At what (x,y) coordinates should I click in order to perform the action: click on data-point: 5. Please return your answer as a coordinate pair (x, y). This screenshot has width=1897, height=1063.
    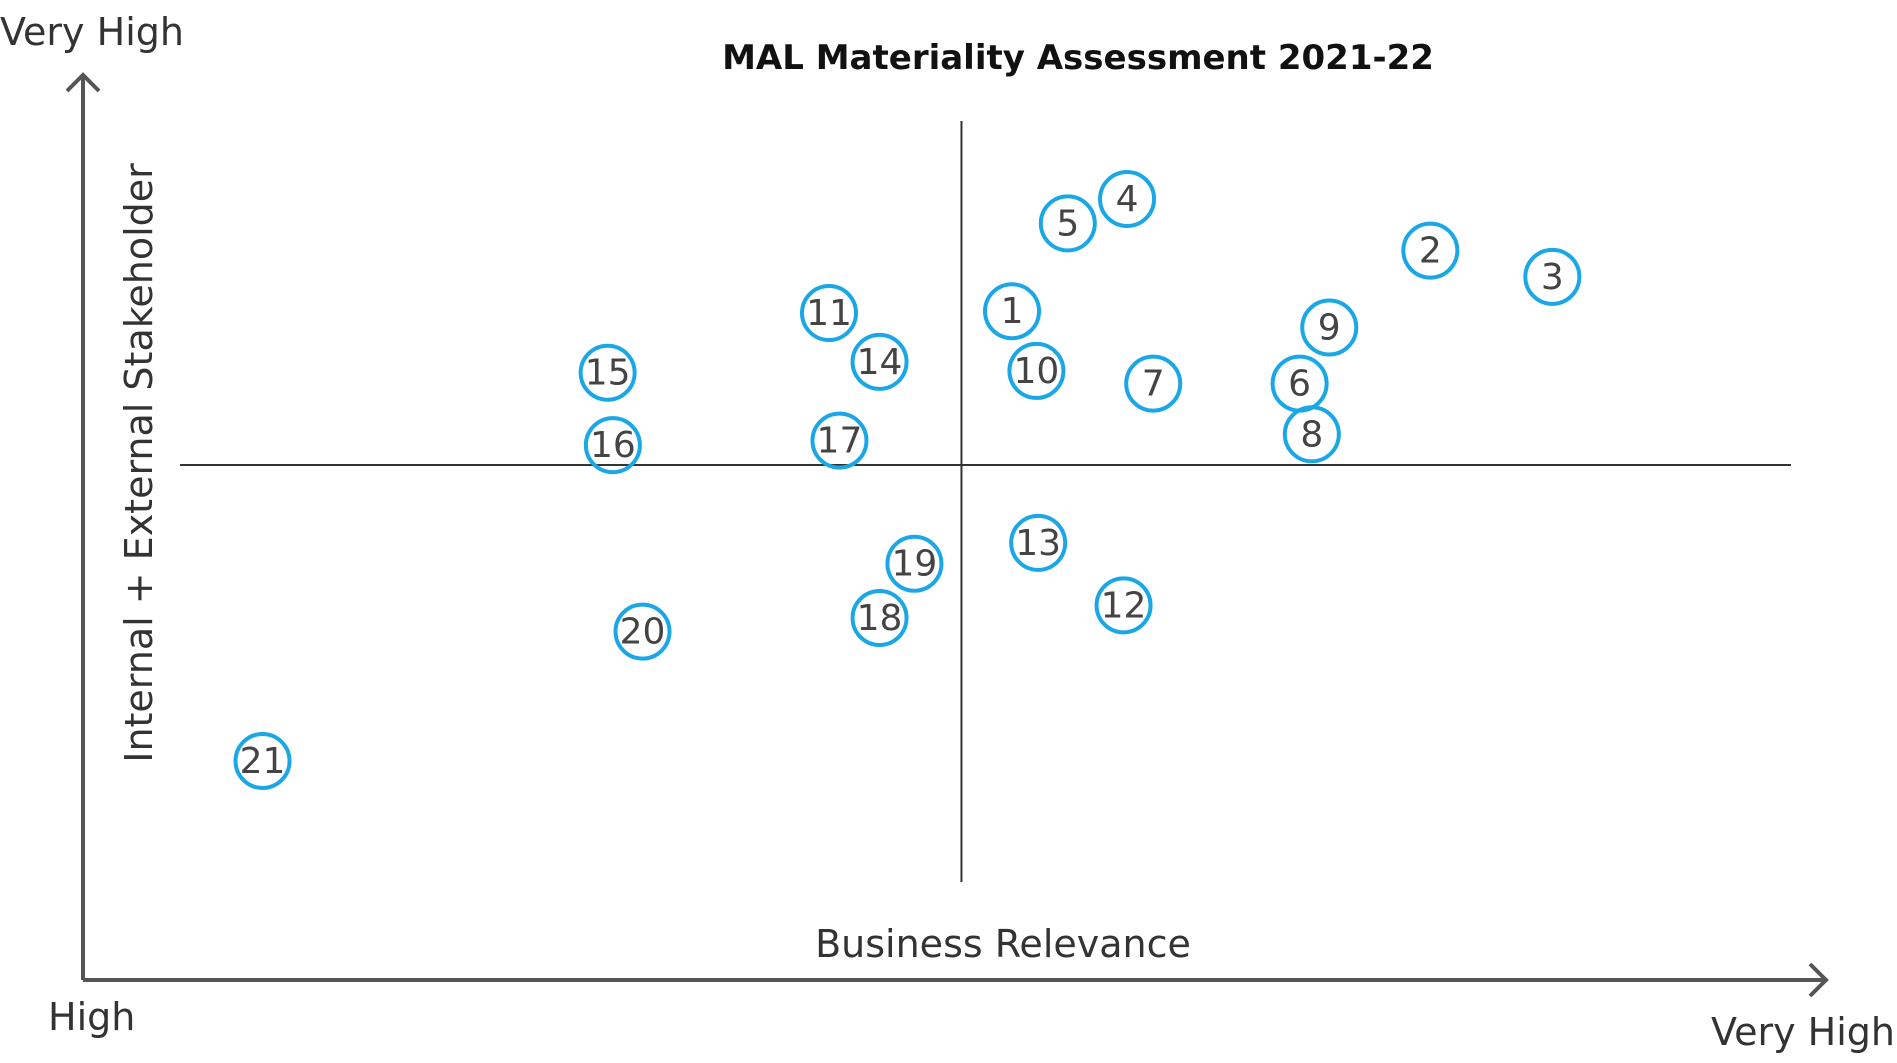
    Looking at the image, I should click on (1067, 223).